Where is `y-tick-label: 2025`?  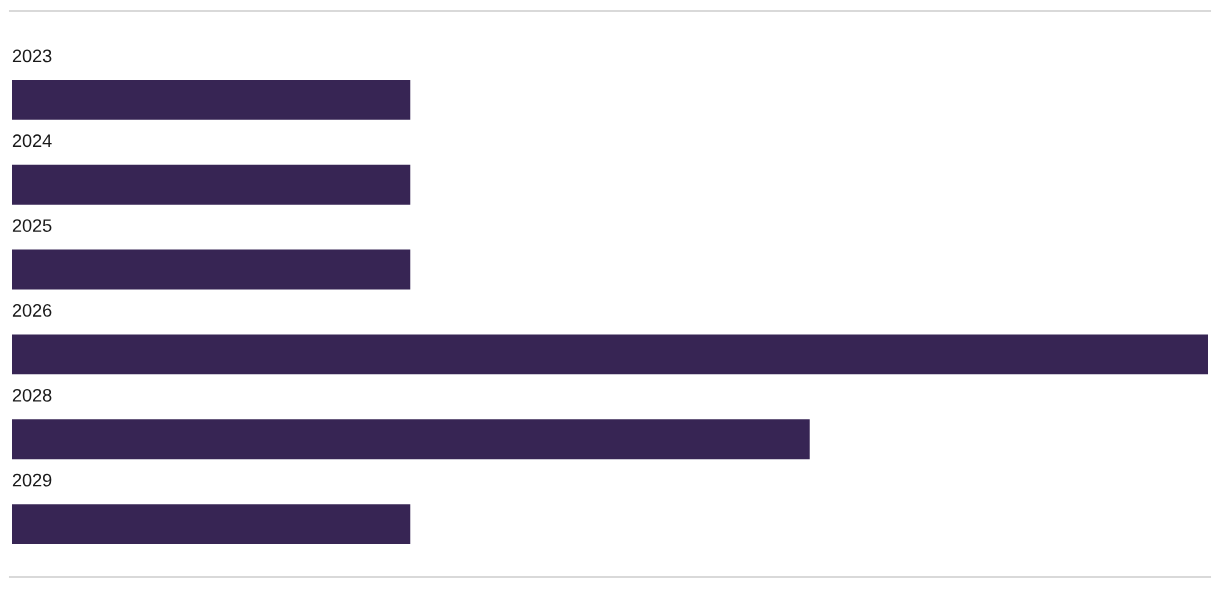
y-tick-label: 2025 is located at coordinates (32, 225).